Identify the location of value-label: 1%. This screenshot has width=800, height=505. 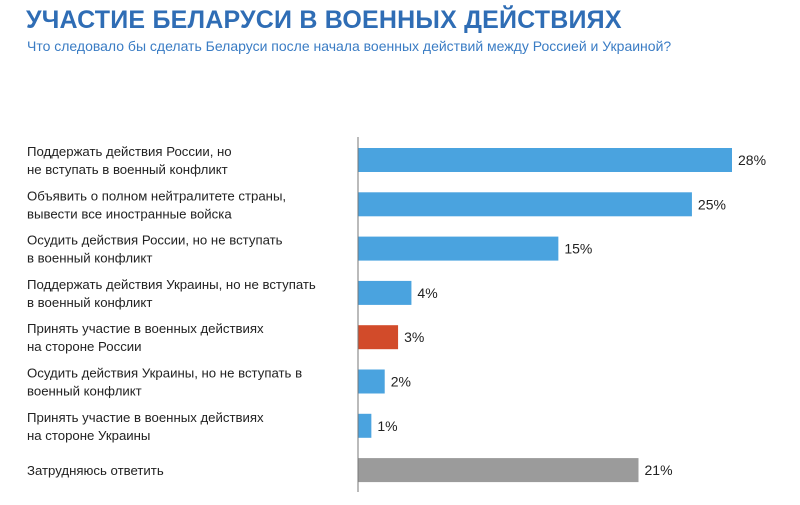
(387, 426).